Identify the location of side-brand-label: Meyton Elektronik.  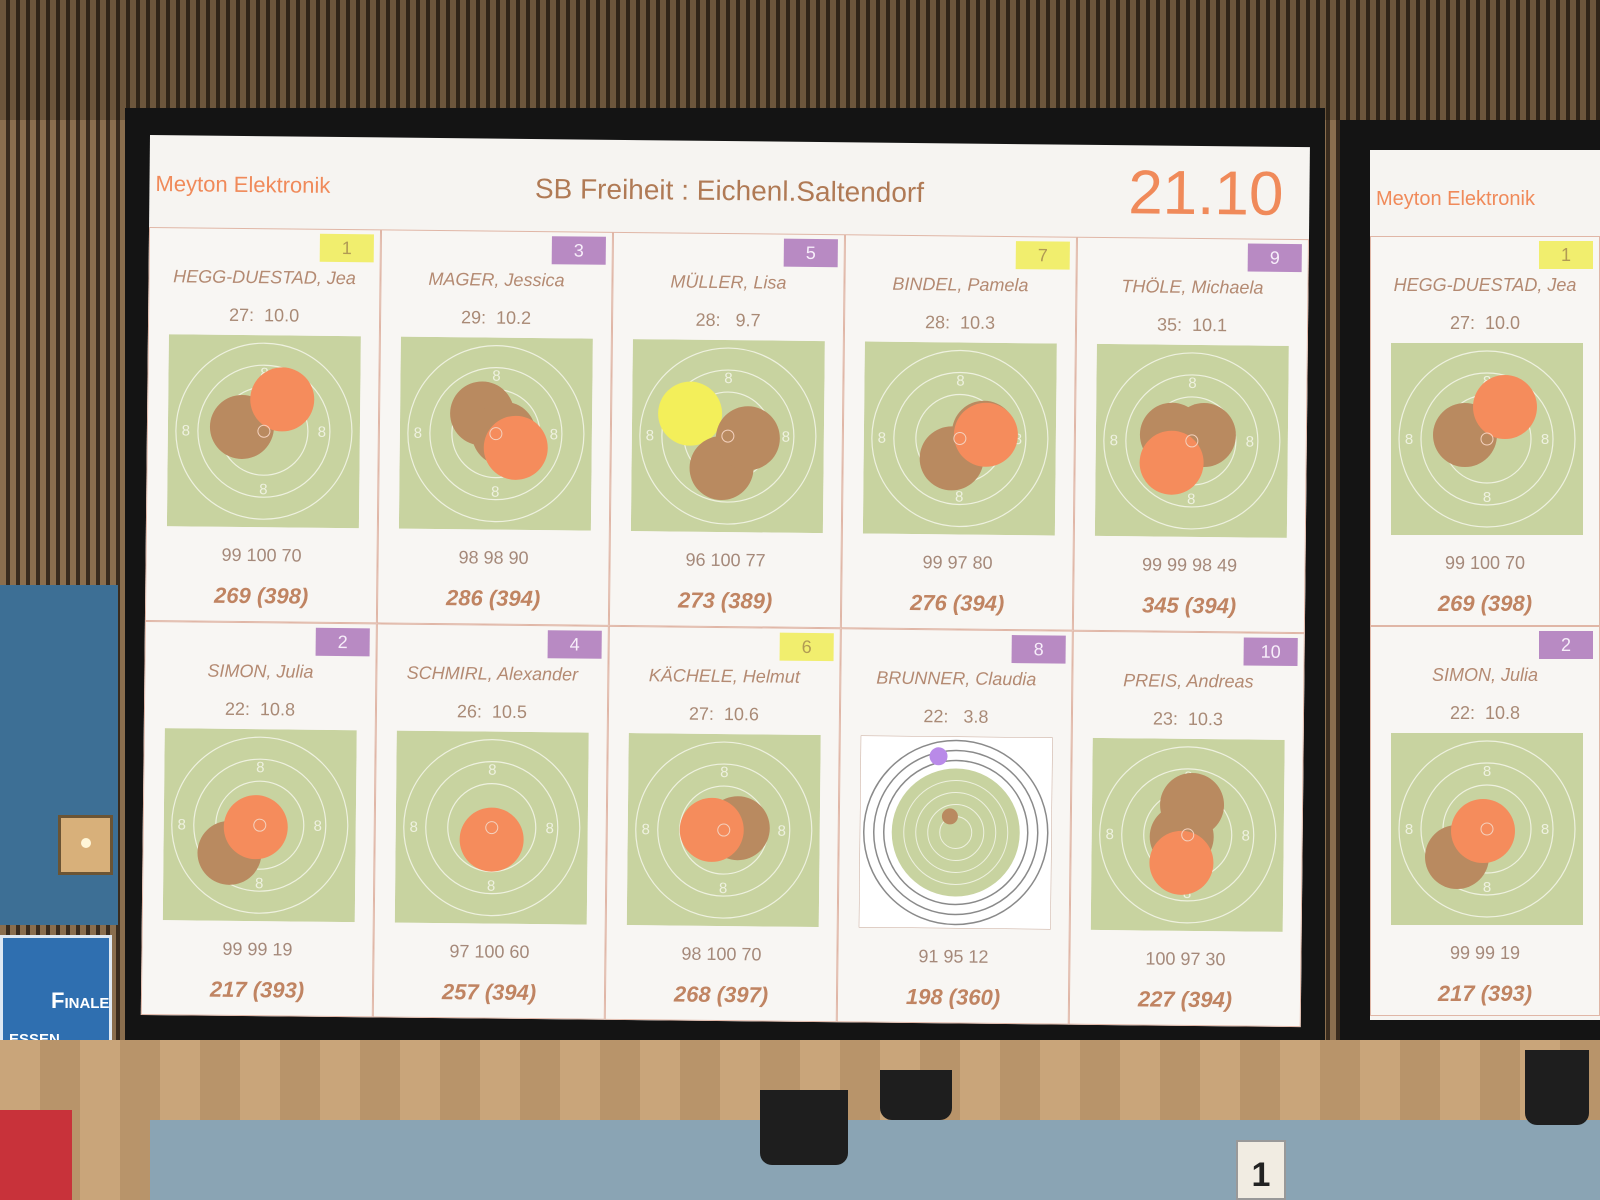
(1455, 199).